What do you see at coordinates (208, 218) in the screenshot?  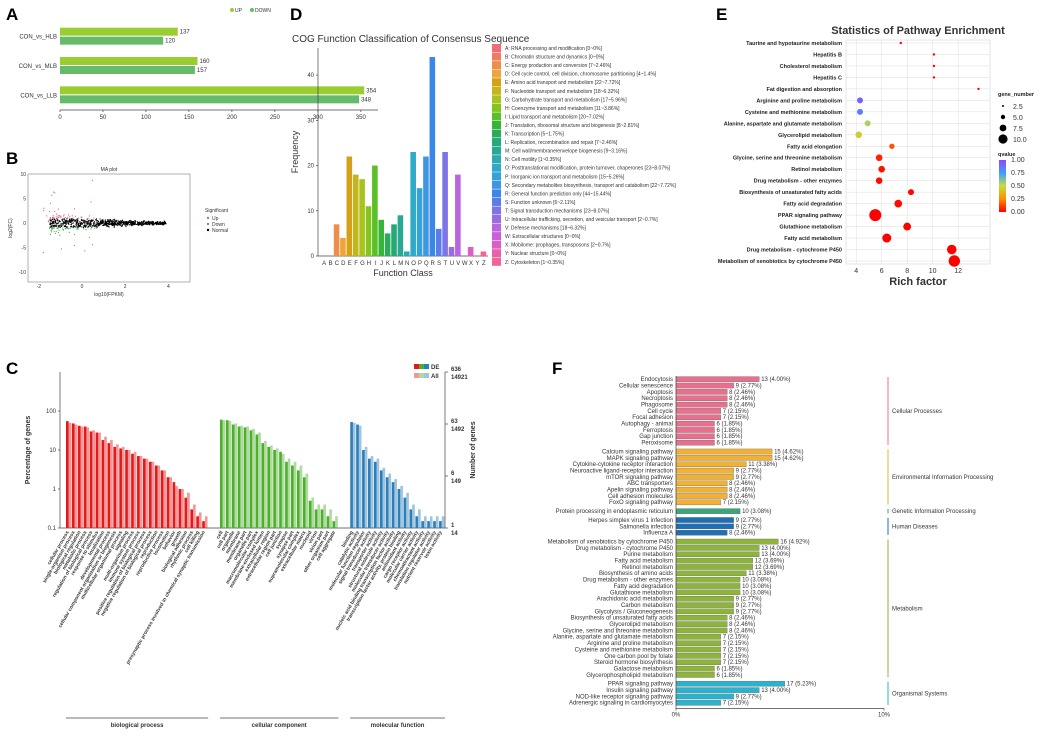 I see `b-legend-dot` at bounding box center [208, 218].